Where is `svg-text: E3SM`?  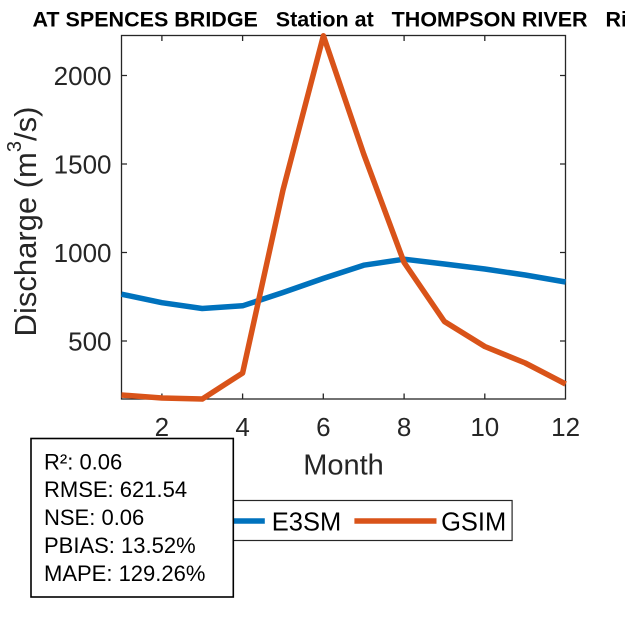 svg-text: E3SM is located at coordinates (306, 523).